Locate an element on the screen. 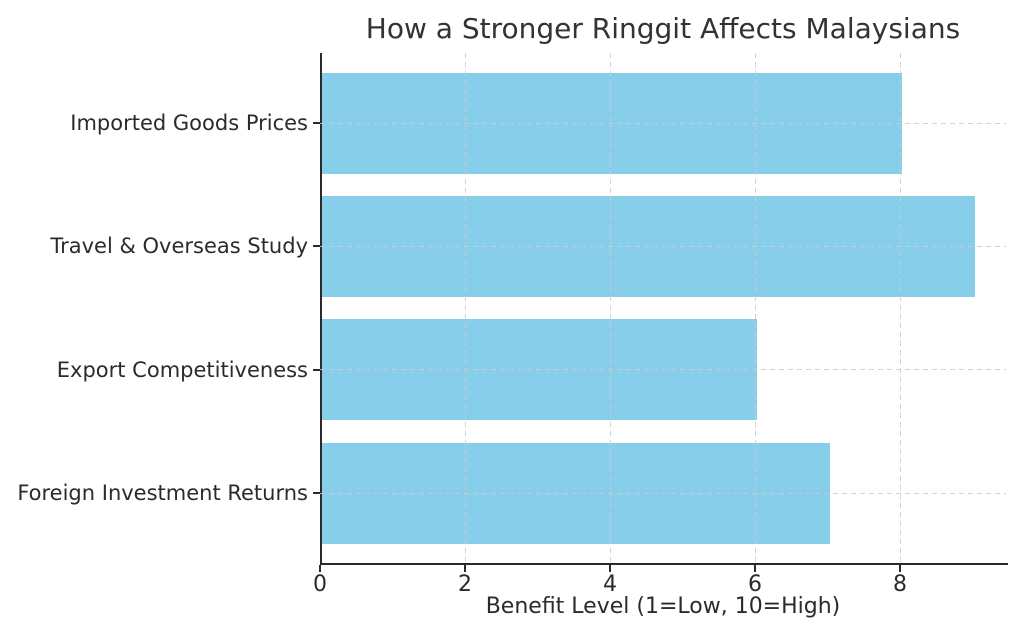  y-tick-mark-imported-goods-prices is located at coordinates (316, 123).